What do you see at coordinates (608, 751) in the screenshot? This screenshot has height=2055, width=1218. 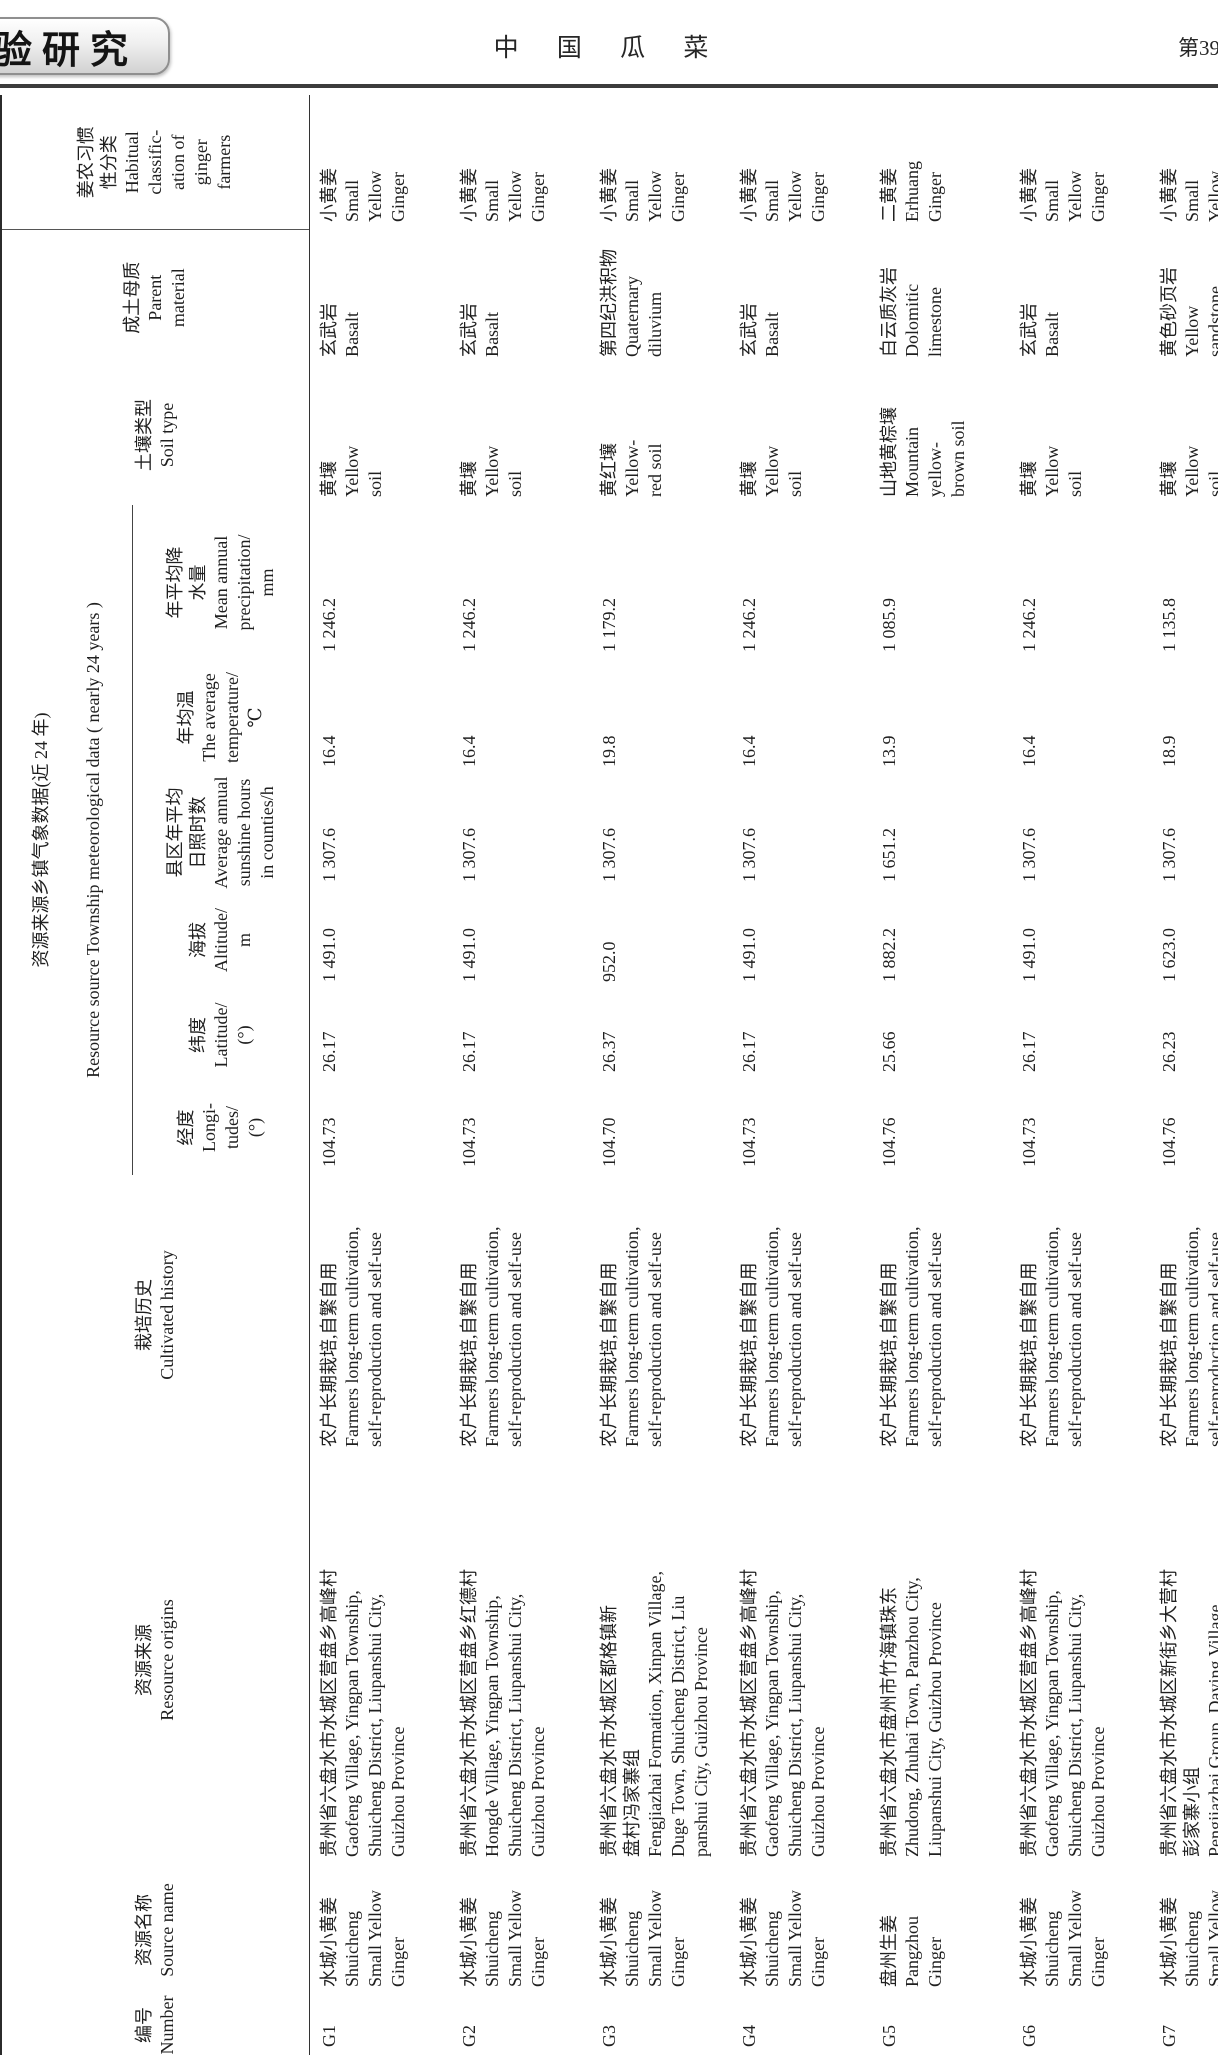 I see `cell-temperature: 19.8` at bounding box center [608, 751].